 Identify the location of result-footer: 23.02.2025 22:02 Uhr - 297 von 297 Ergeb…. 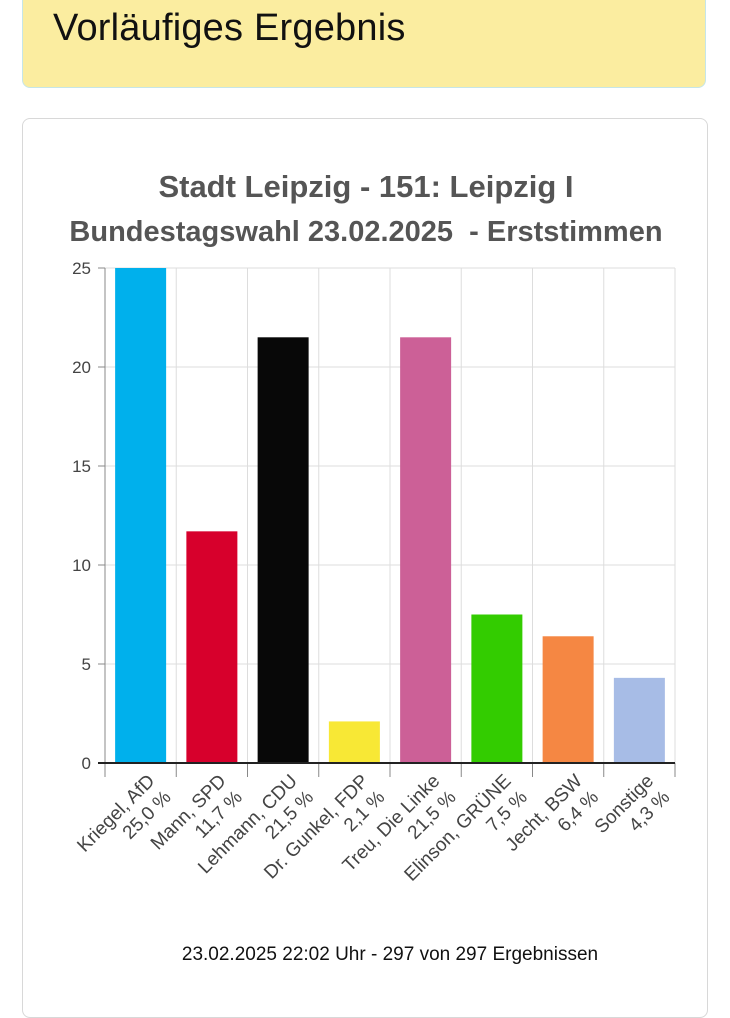
(390, 954).